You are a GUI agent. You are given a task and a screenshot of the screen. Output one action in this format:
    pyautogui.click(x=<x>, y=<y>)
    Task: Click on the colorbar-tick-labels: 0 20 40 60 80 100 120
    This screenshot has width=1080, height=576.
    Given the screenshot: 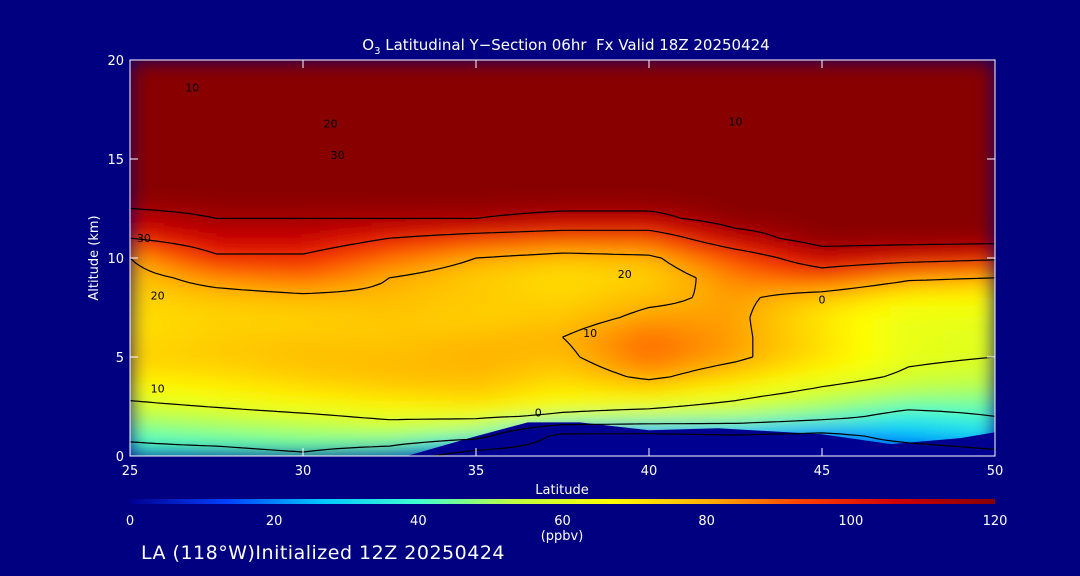 What is the action you would take?
    pyautogui.click(x=567, y=521)
    